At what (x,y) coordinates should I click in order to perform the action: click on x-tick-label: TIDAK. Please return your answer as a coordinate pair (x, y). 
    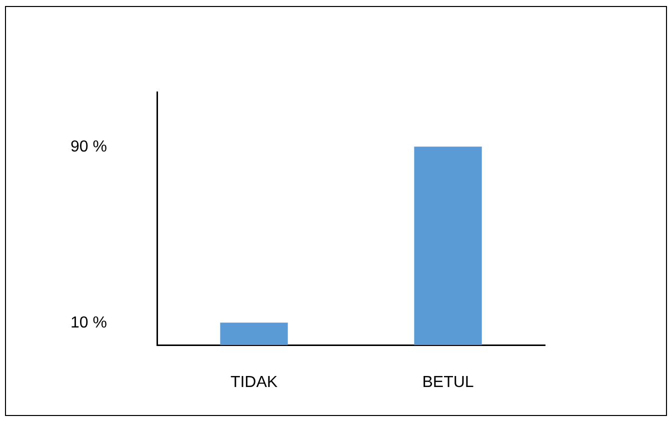
    Looking at the image, I should click on (254, 383).